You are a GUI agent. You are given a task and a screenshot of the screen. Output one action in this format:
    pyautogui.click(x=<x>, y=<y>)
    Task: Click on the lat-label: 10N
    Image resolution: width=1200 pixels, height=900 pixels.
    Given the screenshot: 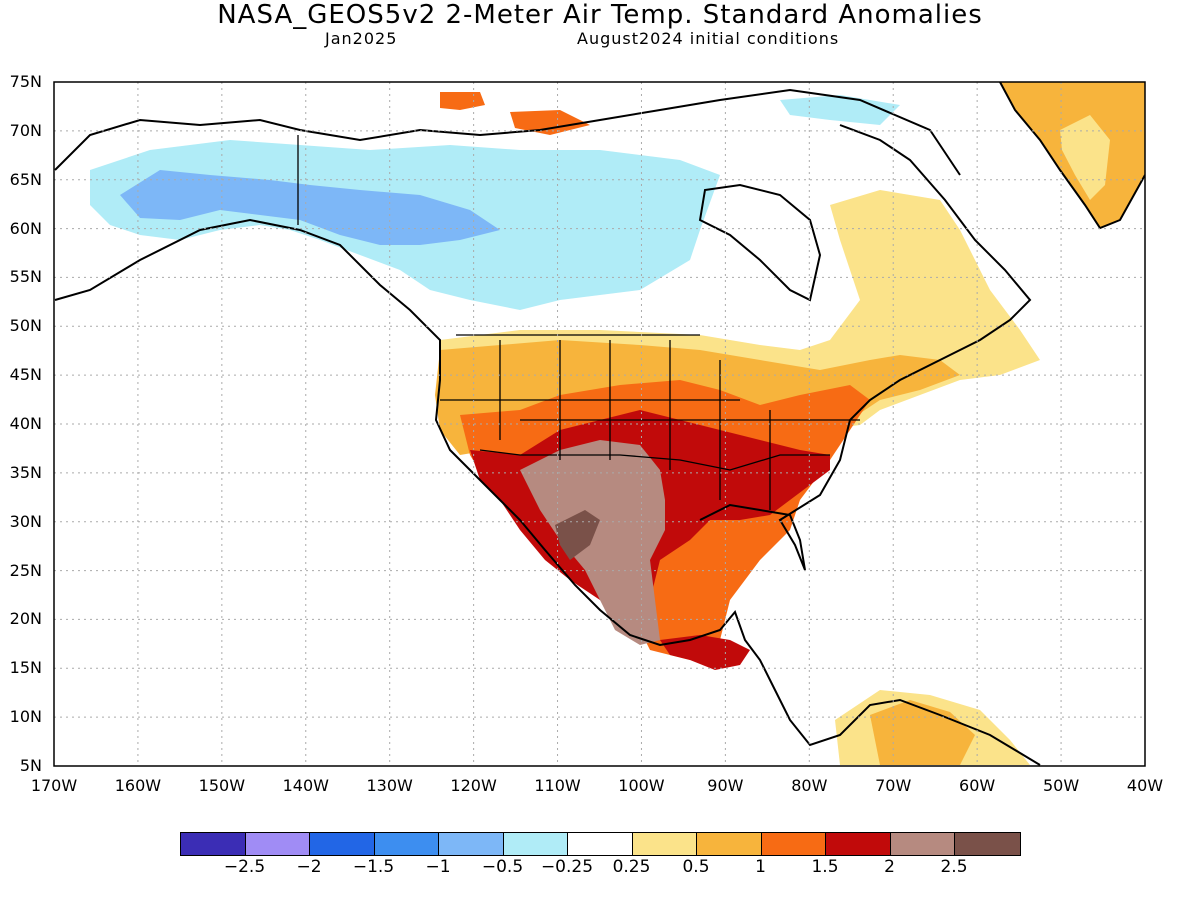 What is the action you would take?
    pyautogui.click(x=25, y=717)
    